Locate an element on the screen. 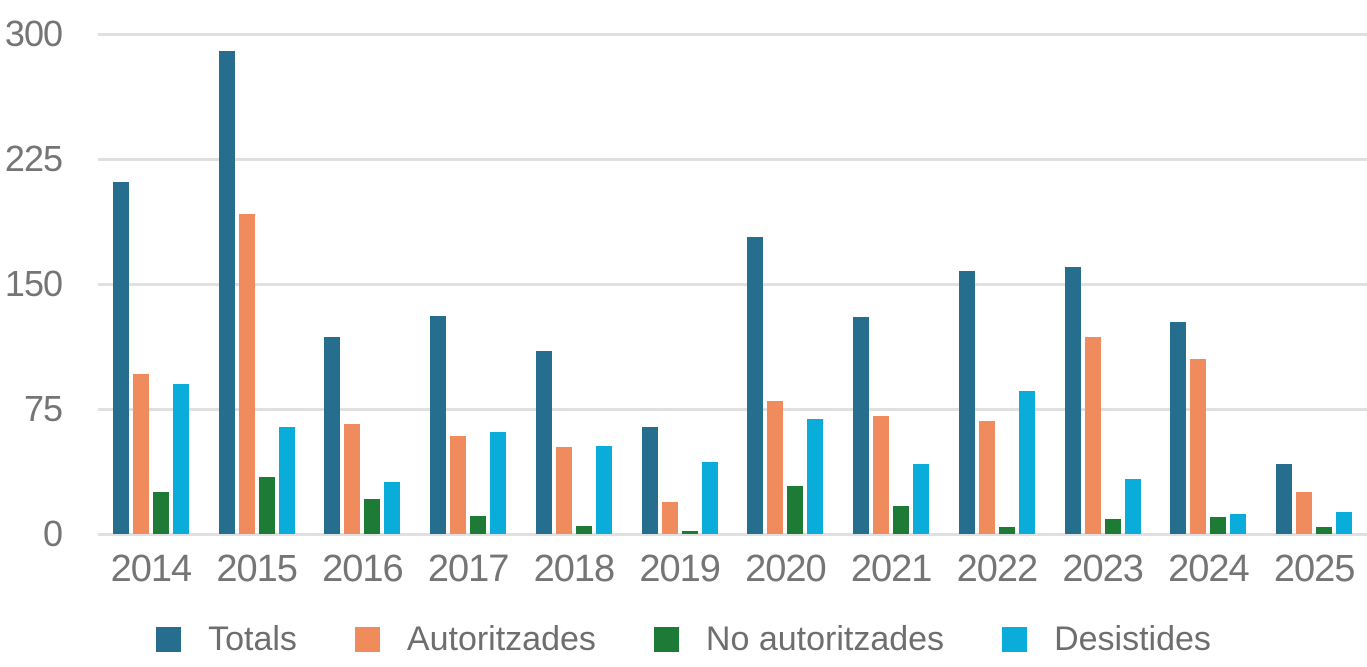 This screenshot has height=667, width=1367. x-axis-label: 2014 is located at coordinates (151, 569).